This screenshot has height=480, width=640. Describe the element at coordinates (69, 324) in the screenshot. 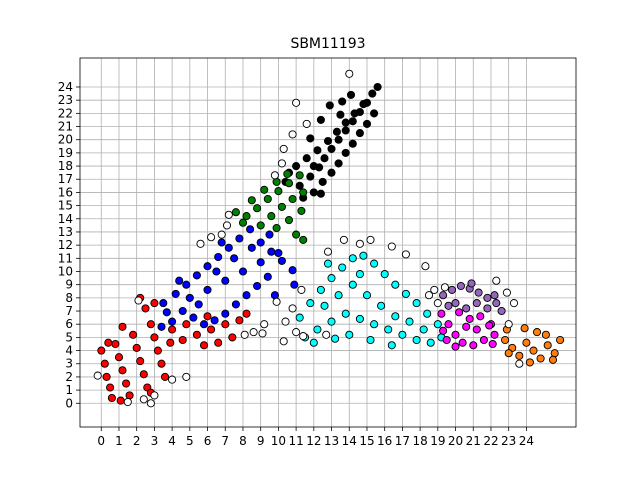

I see `y-tick-label: 6` at that location.